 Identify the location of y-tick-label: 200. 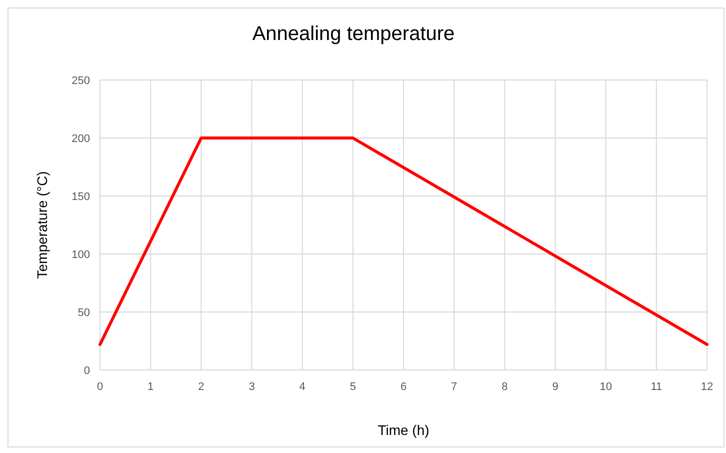
(81, 138).